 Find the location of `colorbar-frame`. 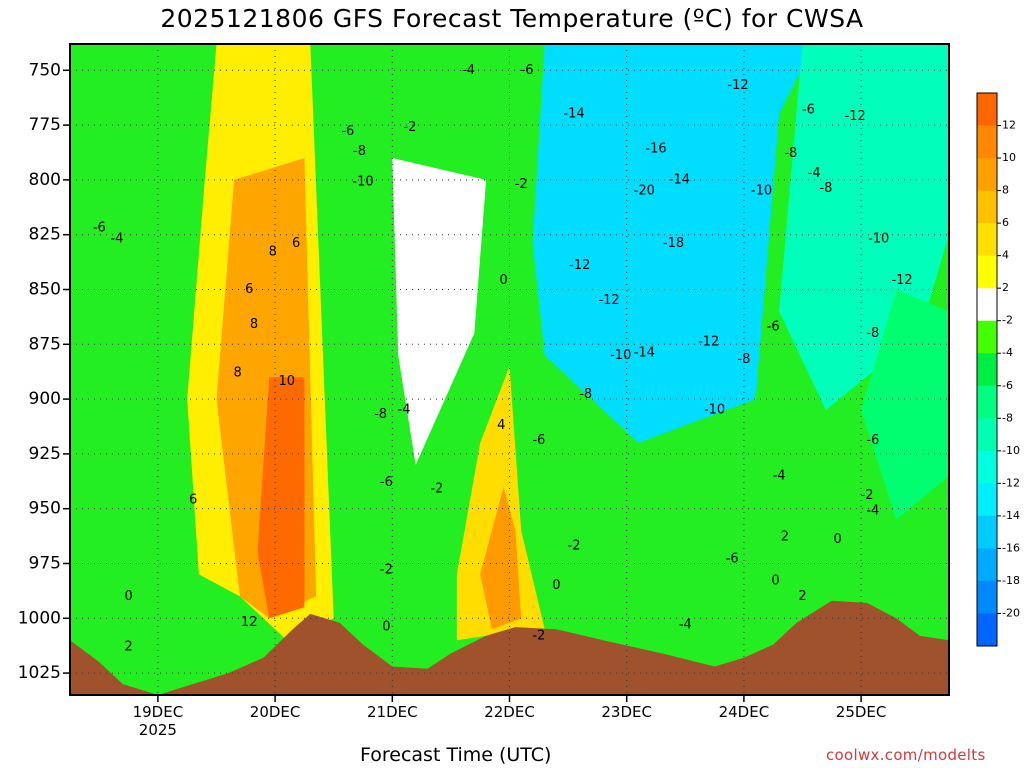

colorbar-frame is located at coordinates (987, 369).